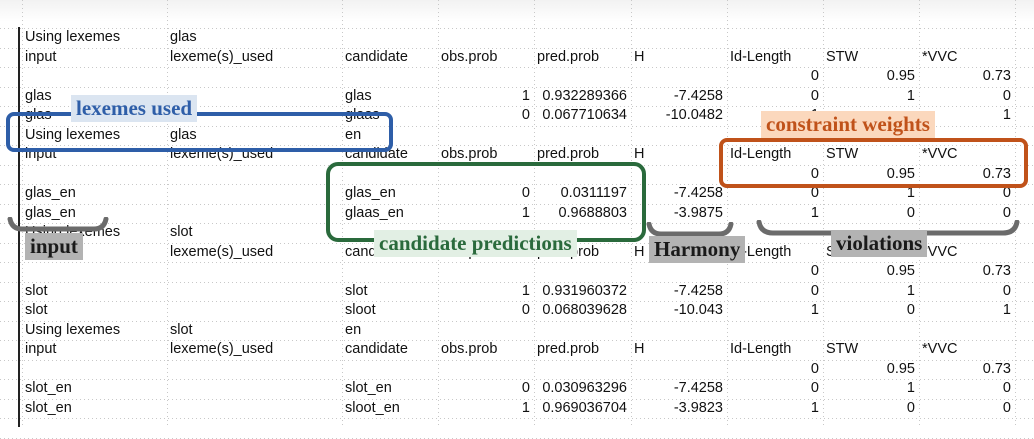 This screenshot has height=439, width=1034. Describe the element at coordinates (372, 407) in the screenshot. I see `cell-candidate: sloot_en` at that location.